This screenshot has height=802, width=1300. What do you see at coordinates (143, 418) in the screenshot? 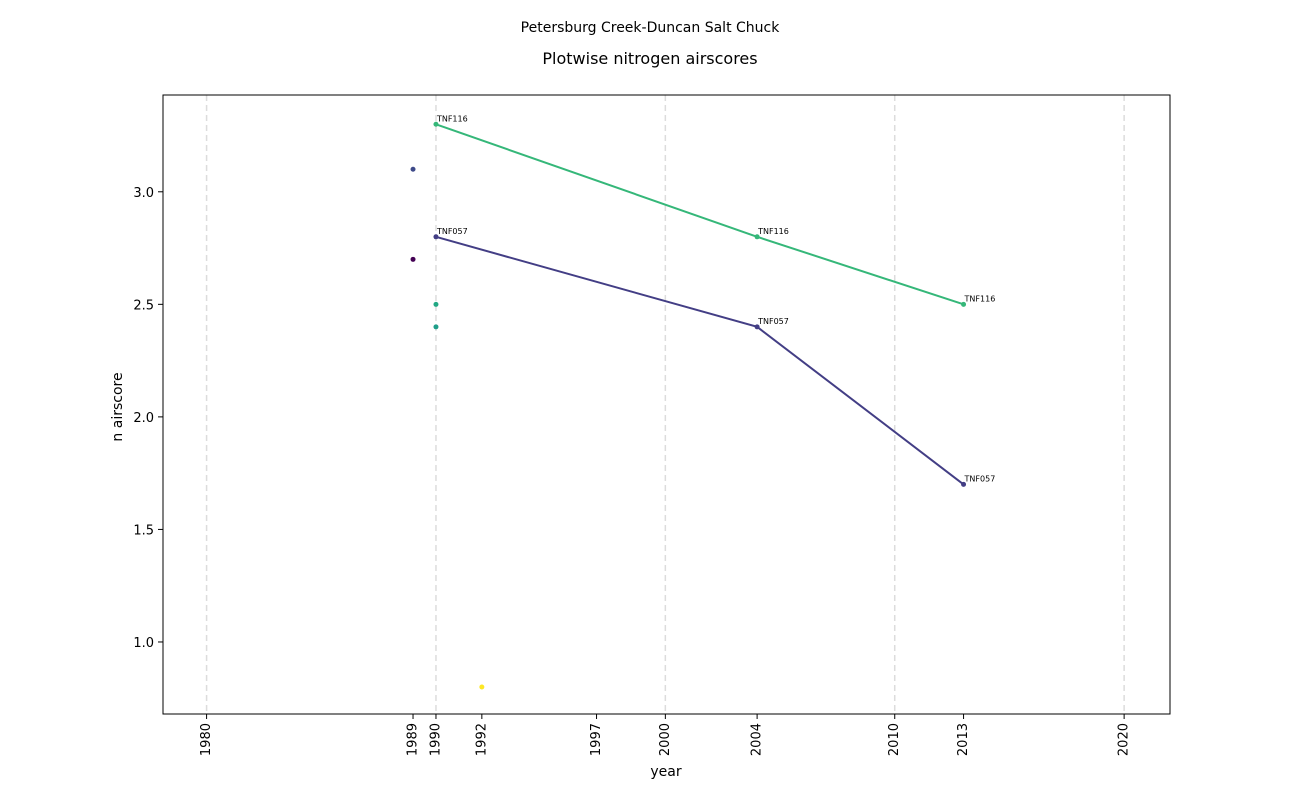
I see `y-tick-label: 2.0` at bounding box center [143, 418].